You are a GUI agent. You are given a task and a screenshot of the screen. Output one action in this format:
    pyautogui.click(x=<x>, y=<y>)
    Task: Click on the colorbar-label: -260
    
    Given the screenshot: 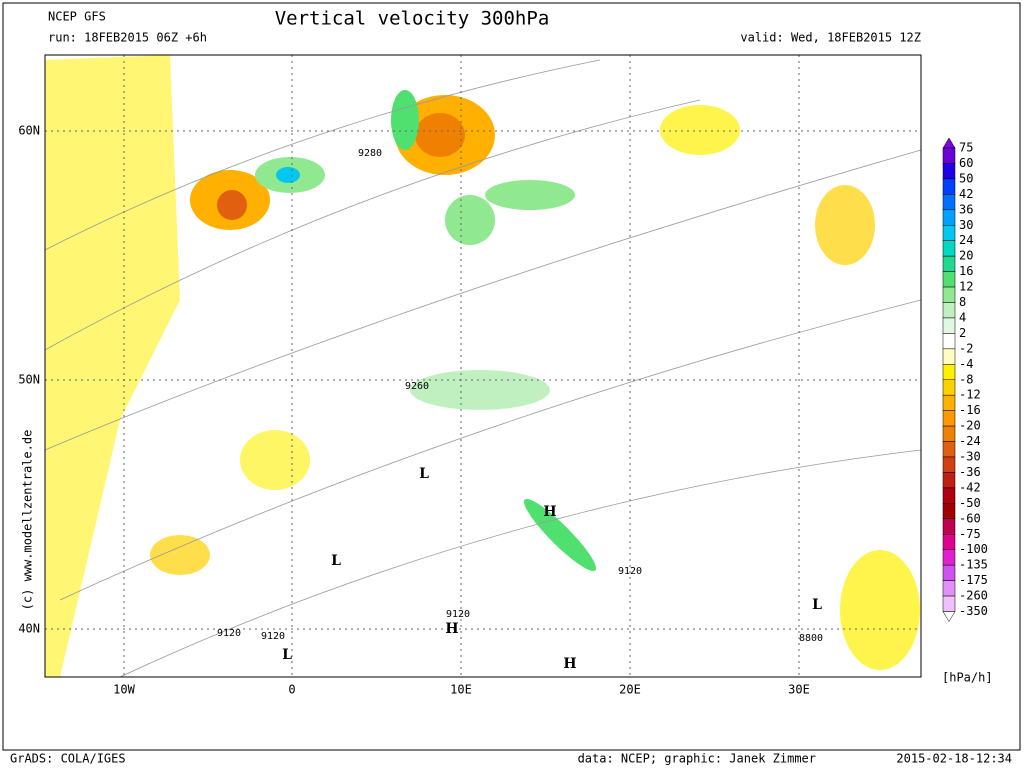 What is the action you would take?
    pyautogui.click(x=973, y=596)
    